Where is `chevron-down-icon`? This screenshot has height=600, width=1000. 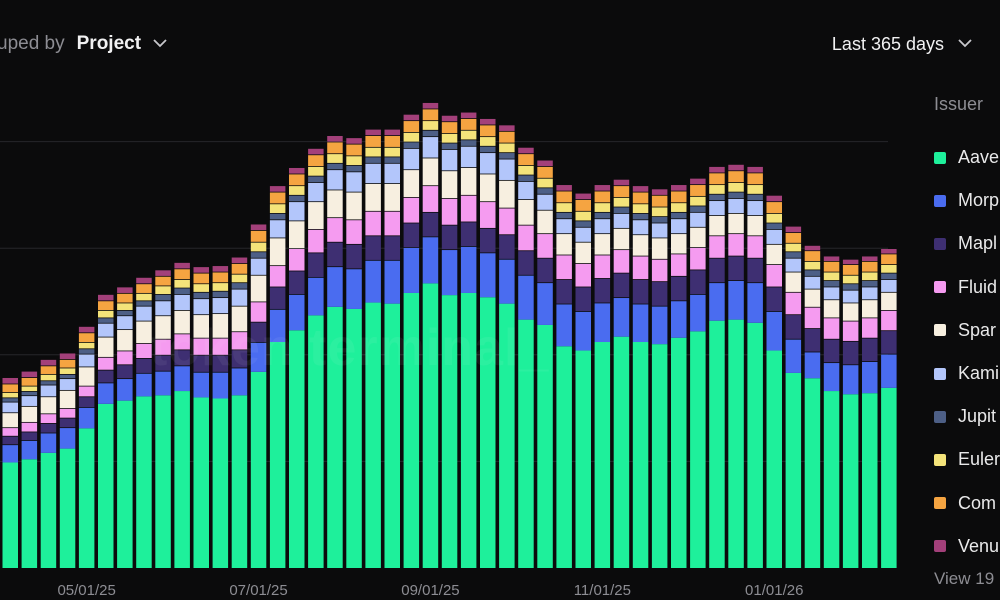 chevron-down-icon is located at coordinates (965, 43).